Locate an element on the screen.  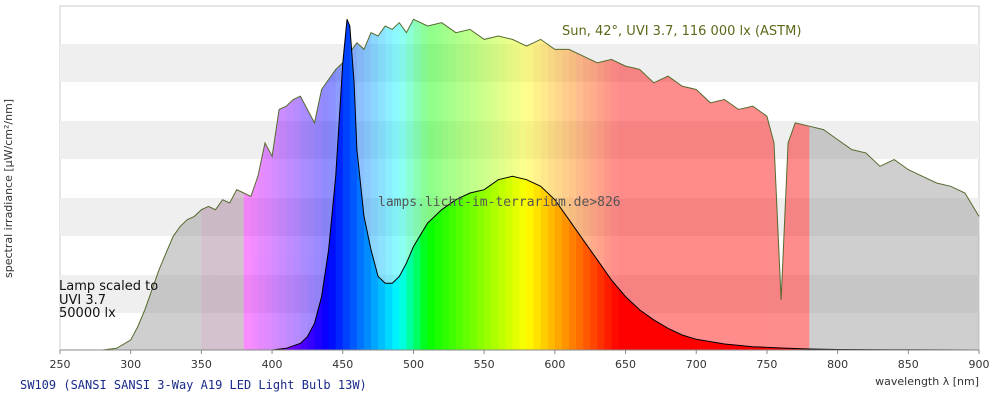
lamp-note-line-3: 50000 lx is located at coordinates (87, 313).